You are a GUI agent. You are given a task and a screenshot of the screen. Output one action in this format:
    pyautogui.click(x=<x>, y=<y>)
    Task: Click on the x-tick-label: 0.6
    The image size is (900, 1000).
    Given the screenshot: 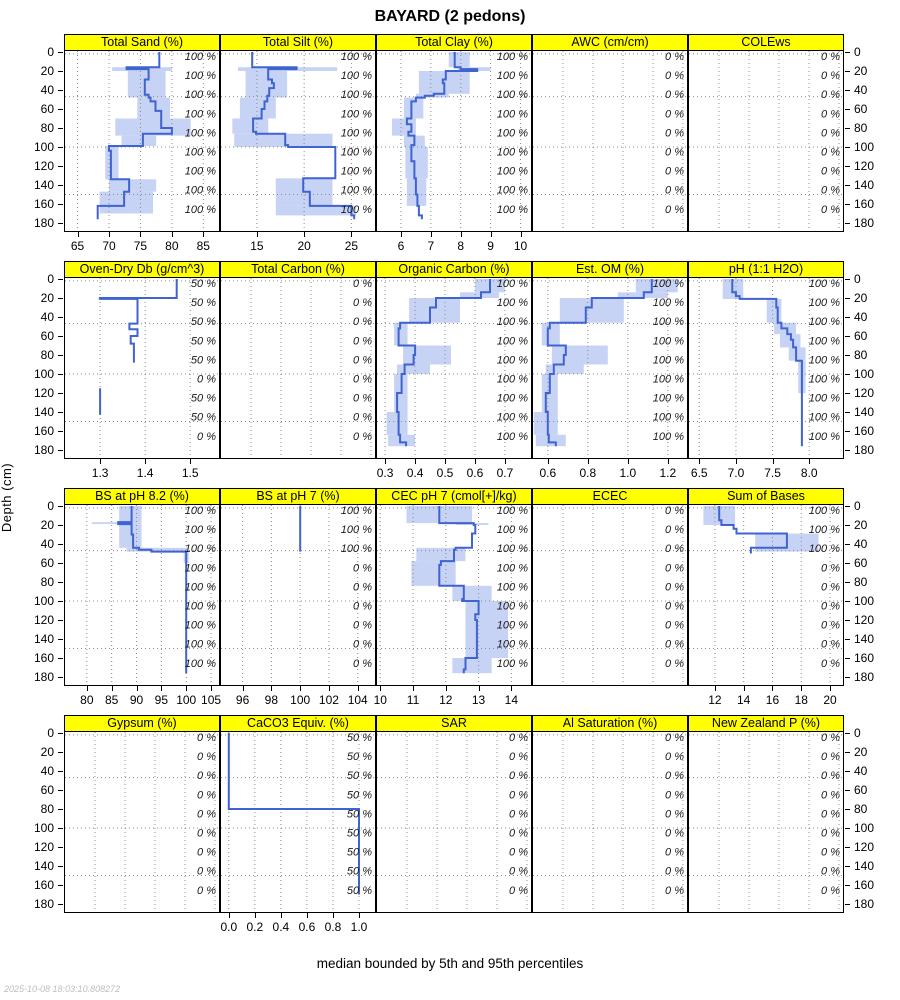 What is the action you would take?
    pyautogui.click(x=307, y=927)
    